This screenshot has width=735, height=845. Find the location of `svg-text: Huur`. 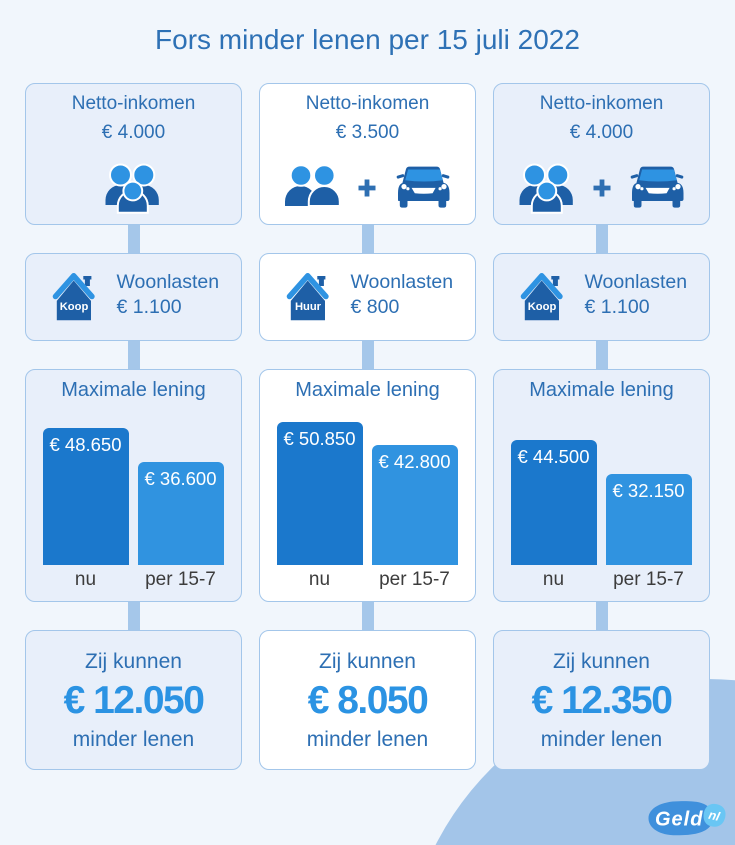

svg-text: Huur is located at coordinates (308, 307).